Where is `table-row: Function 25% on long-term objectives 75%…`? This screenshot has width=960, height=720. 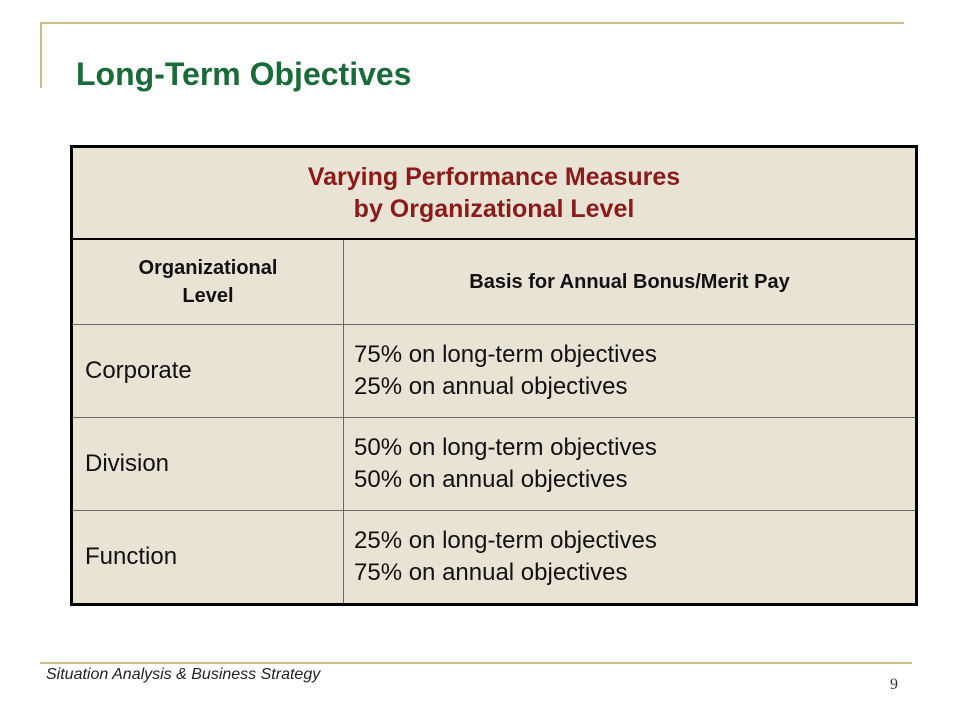 table-row: Function 25% on long-term objectives 75%… is located at coordinates (494, 557).